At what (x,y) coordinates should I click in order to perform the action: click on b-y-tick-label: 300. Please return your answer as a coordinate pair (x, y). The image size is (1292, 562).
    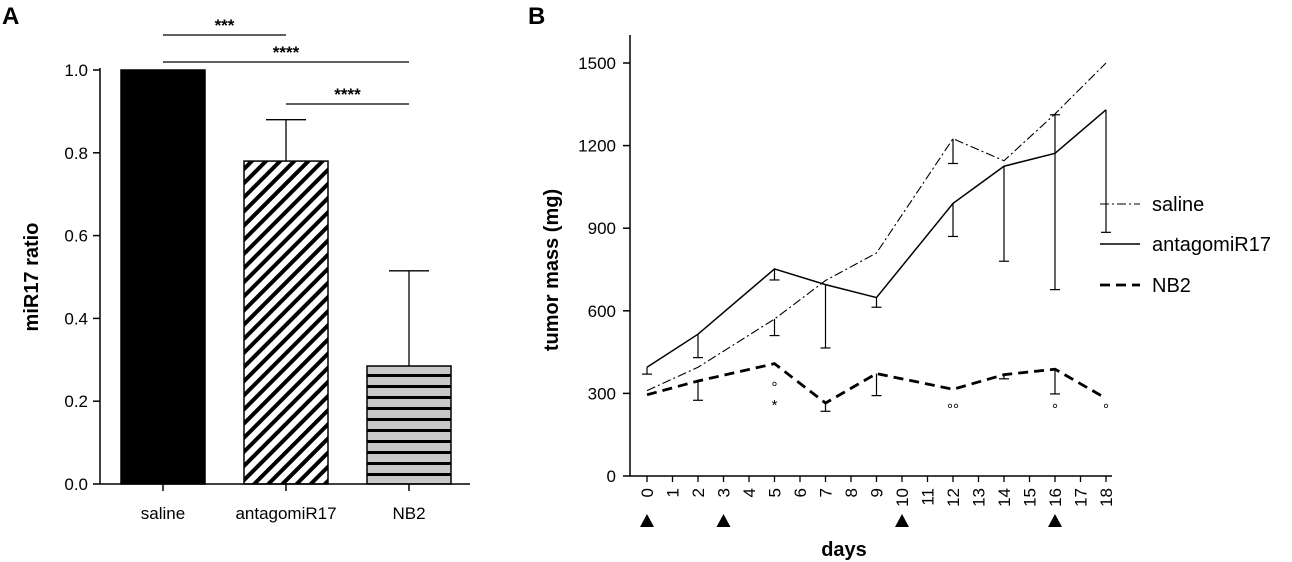
    Looking at the image, I should click on (602, 393).